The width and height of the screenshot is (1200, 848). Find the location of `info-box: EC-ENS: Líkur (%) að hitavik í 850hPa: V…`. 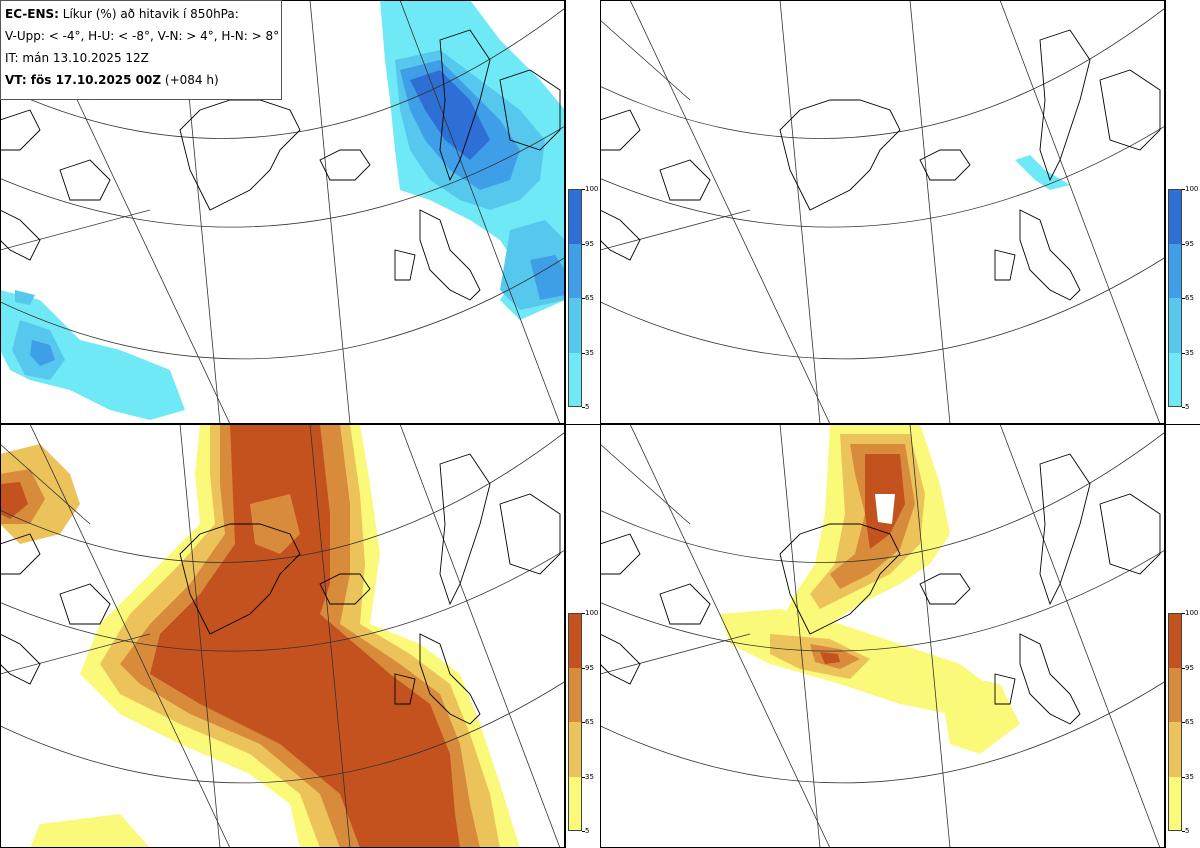

info-box: EC-ENS: Líkur (%) að hitavik í 850hPa: V… is located at coordinates (141, 50).